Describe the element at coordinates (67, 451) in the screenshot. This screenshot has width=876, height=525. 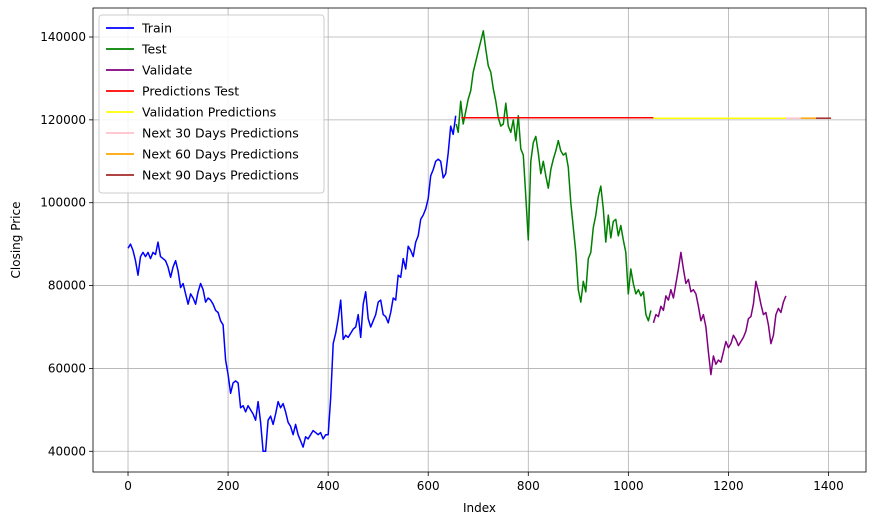
I see `y-tick-label: 40000` at that location.